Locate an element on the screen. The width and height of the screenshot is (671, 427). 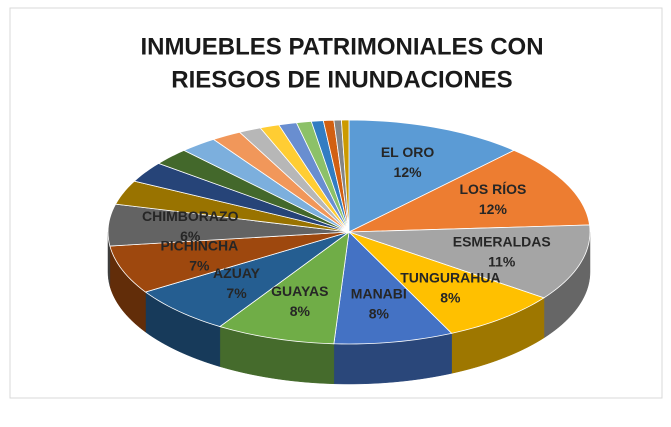
data-label: CHIMBORAZO is located at coordinates (190, 216).